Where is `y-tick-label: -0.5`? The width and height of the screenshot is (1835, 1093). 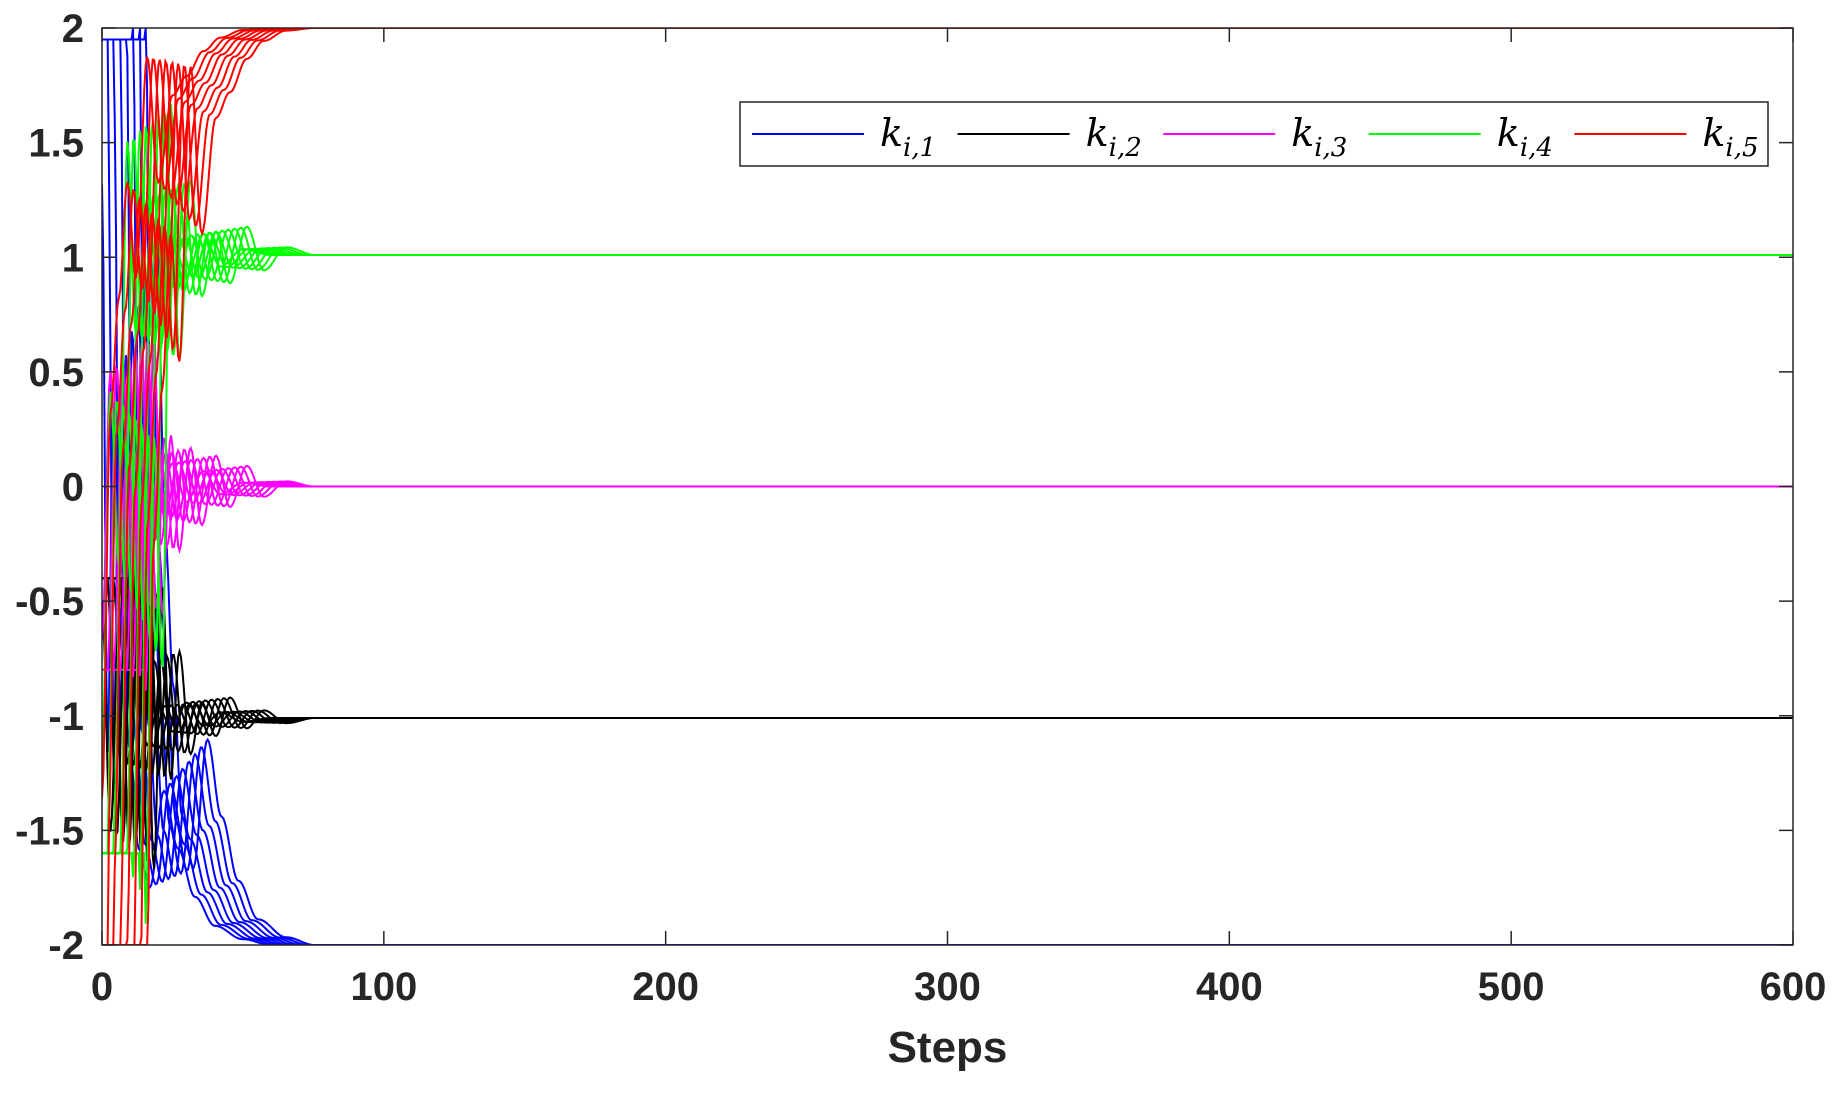 y-tick-label: -0.5 is located at coordinates (49, 602).